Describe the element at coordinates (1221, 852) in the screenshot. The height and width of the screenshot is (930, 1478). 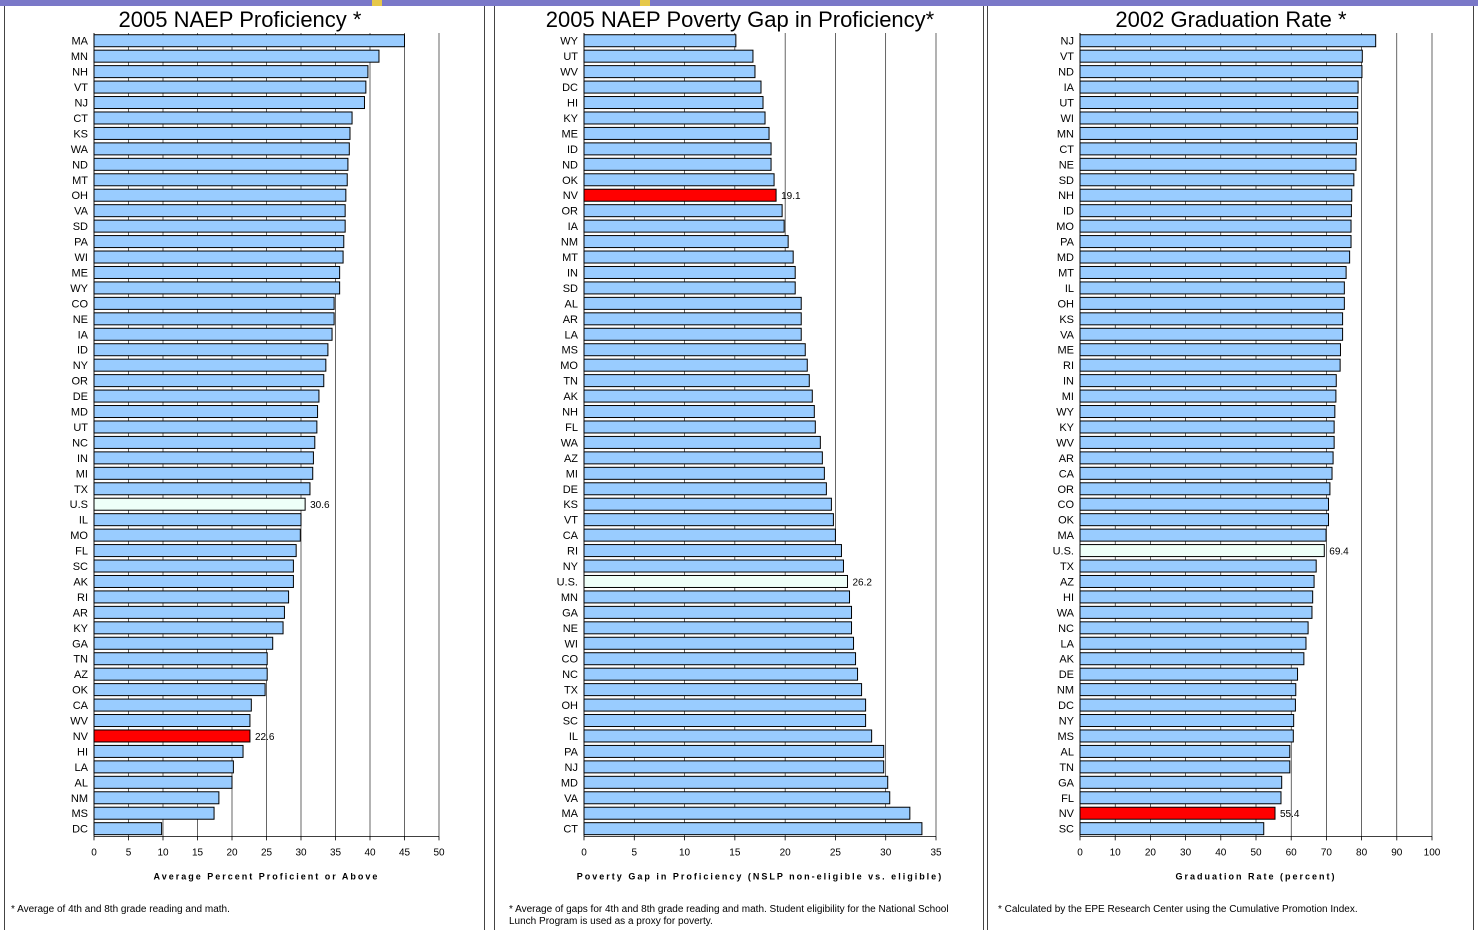
I see `x-tick-label: 40` at that location.